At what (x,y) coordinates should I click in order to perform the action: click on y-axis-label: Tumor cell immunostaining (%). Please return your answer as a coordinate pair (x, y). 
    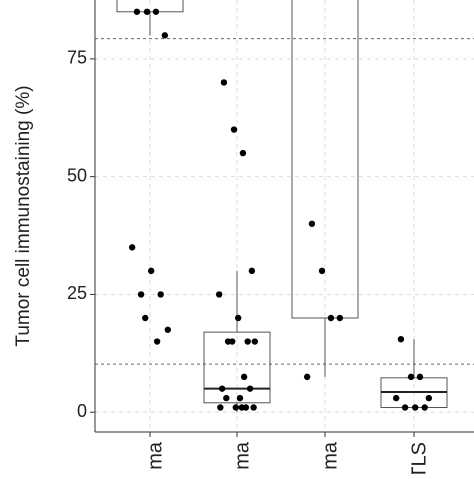
    Looking at the image, I should click on (23, 215).